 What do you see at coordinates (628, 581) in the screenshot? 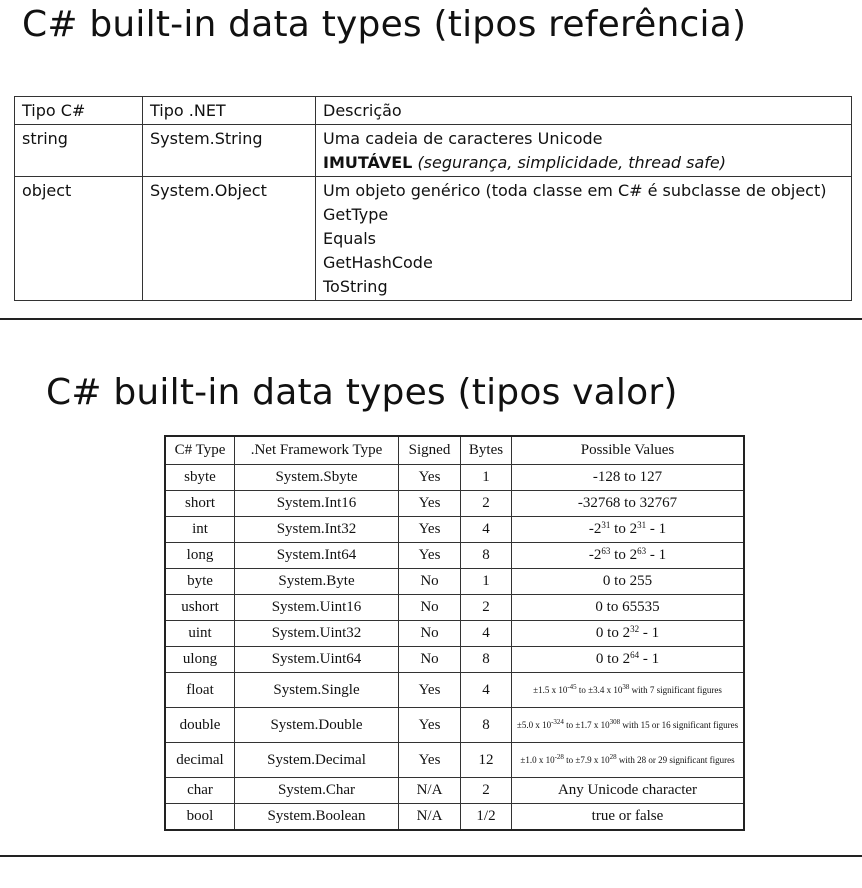
I see `values-cell: 0 to 255` at bounding box center [628, 581].